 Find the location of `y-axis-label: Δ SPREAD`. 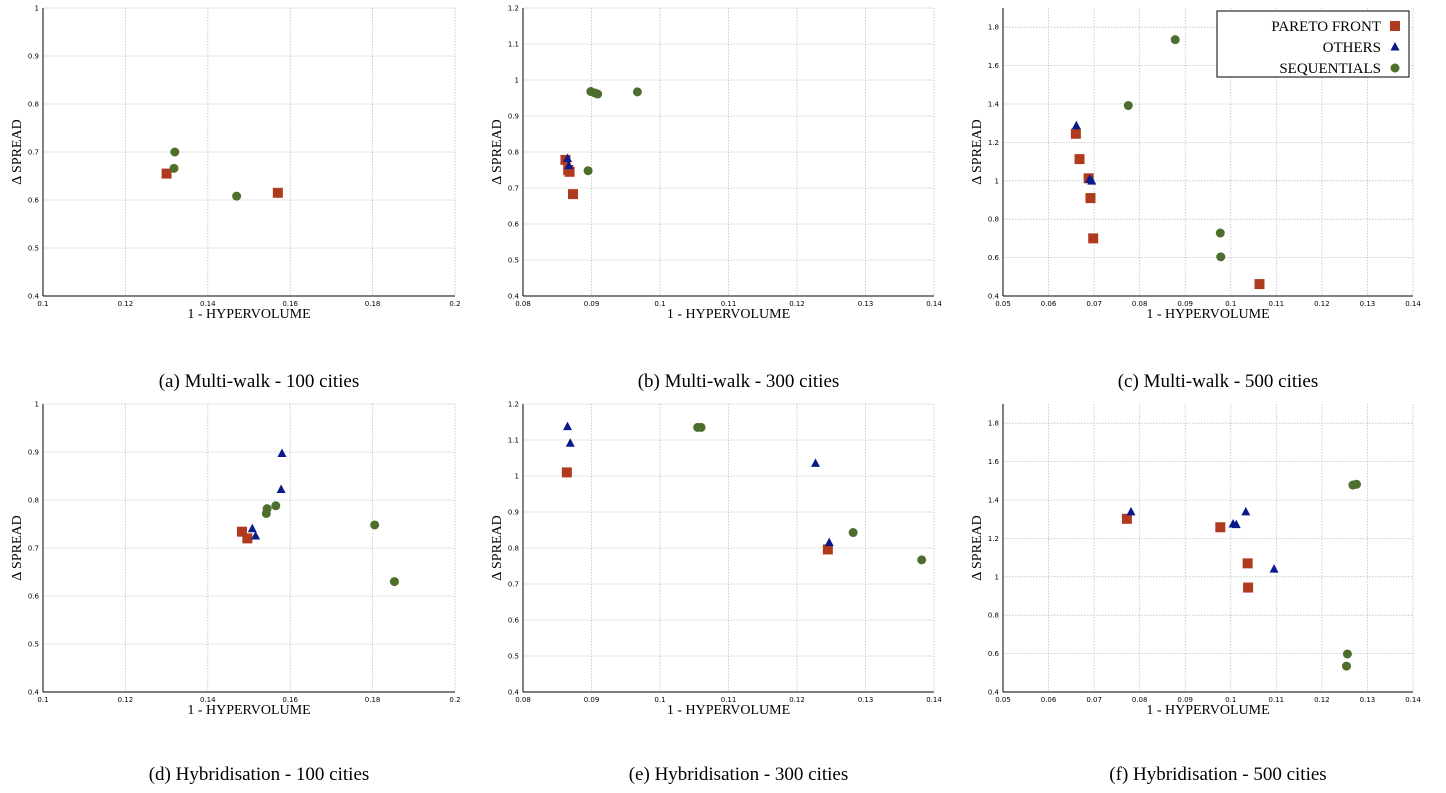

y-axis-label: Δ SPREAD is located at coordinates (977, 547).